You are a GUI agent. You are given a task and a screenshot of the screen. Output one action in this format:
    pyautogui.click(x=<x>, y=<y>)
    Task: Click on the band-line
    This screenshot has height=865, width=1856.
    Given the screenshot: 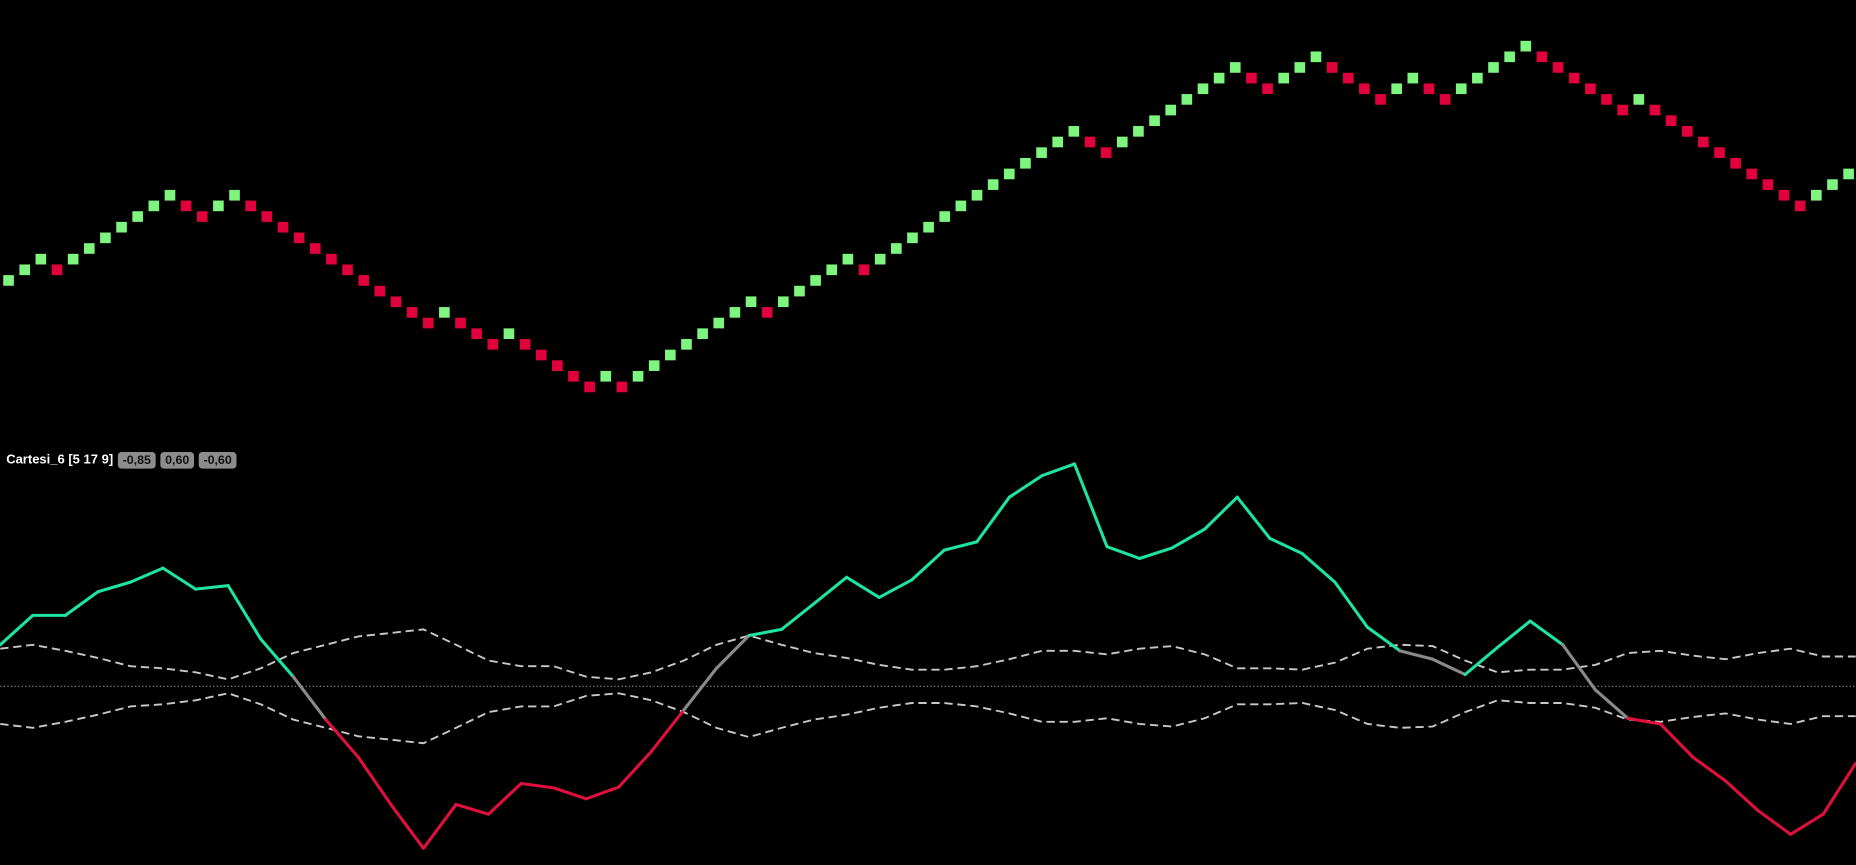 What is the action you would take?
    pyautogui.click(x=928, y=654)
    